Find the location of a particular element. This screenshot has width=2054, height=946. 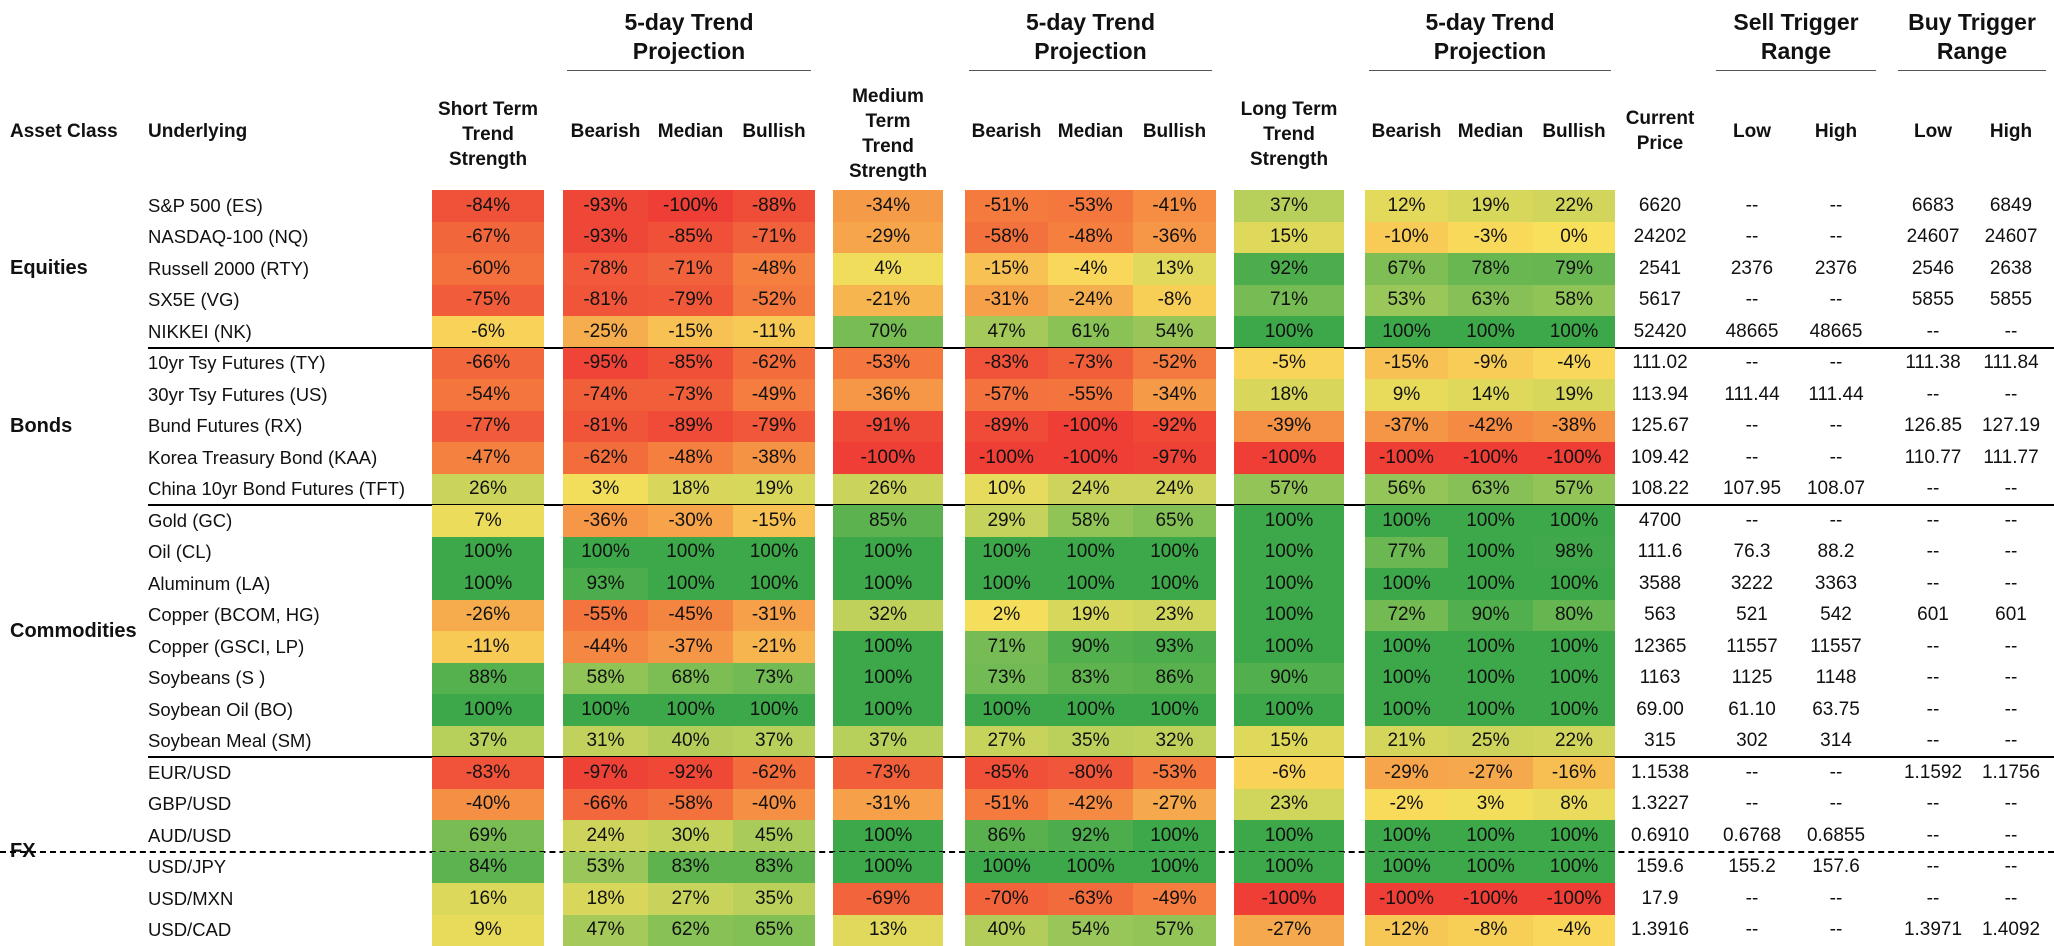

value-cell: 108.07 is located at coordinates (1836, 490).